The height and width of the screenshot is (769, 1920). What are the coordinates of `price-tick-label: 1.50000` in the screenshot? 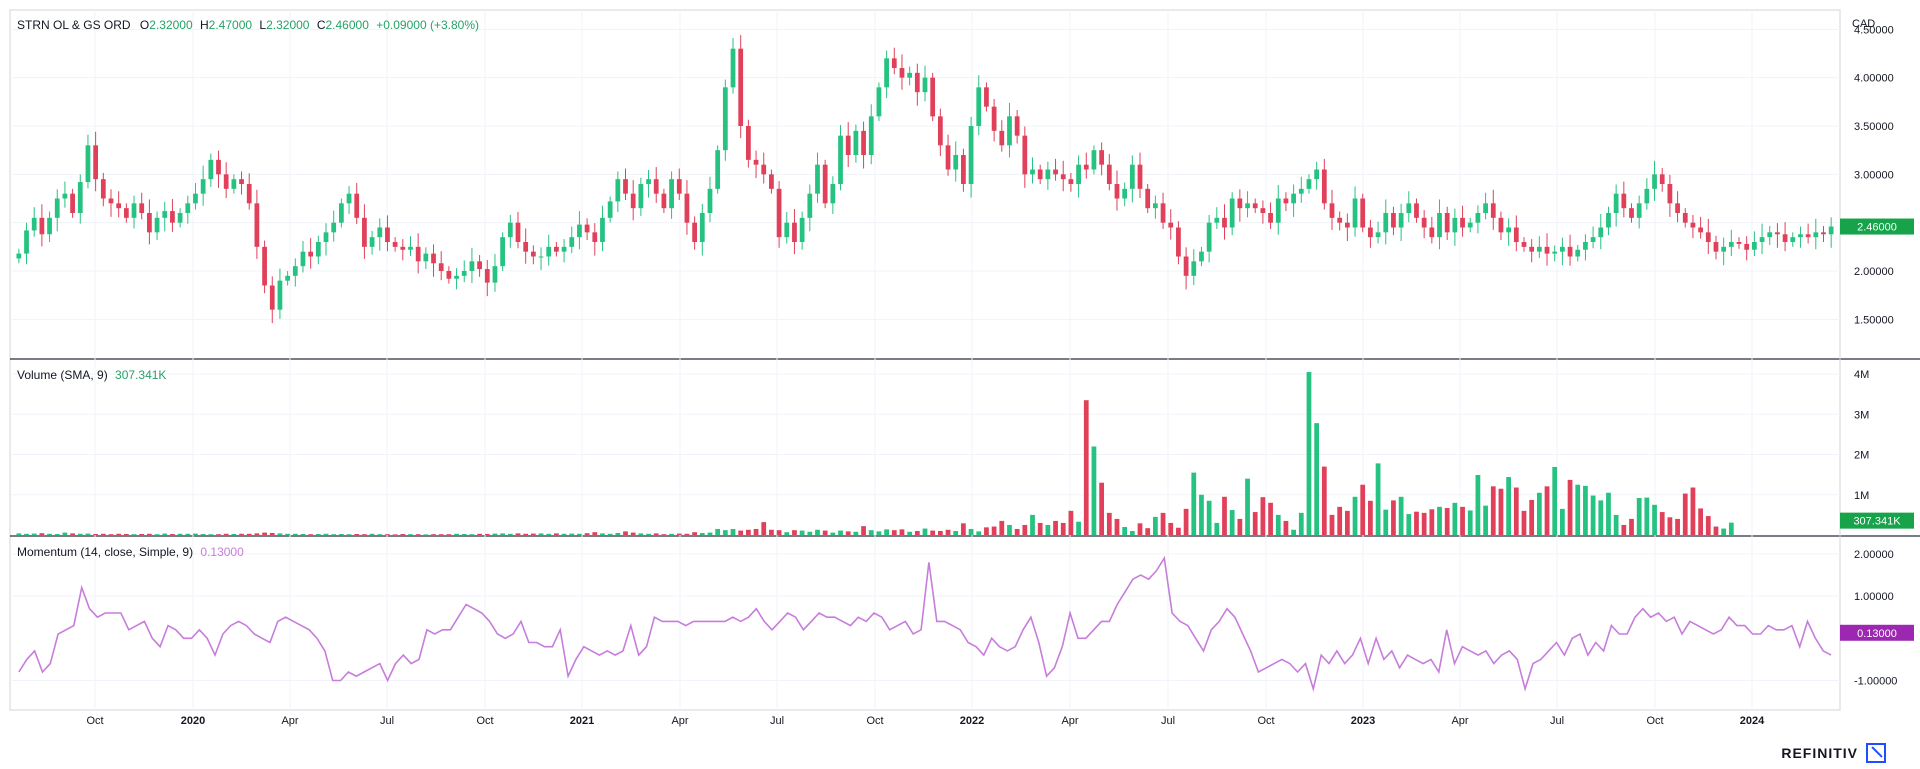 It's located at (1874, 320).